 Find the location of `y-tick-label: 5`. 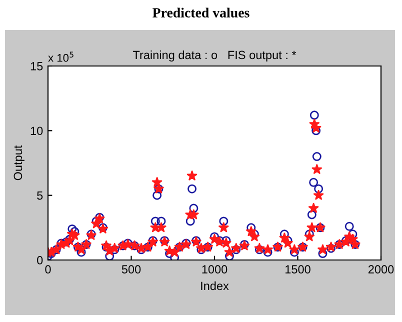

y-tick-label: 5 is located at coordinates (40, 195).